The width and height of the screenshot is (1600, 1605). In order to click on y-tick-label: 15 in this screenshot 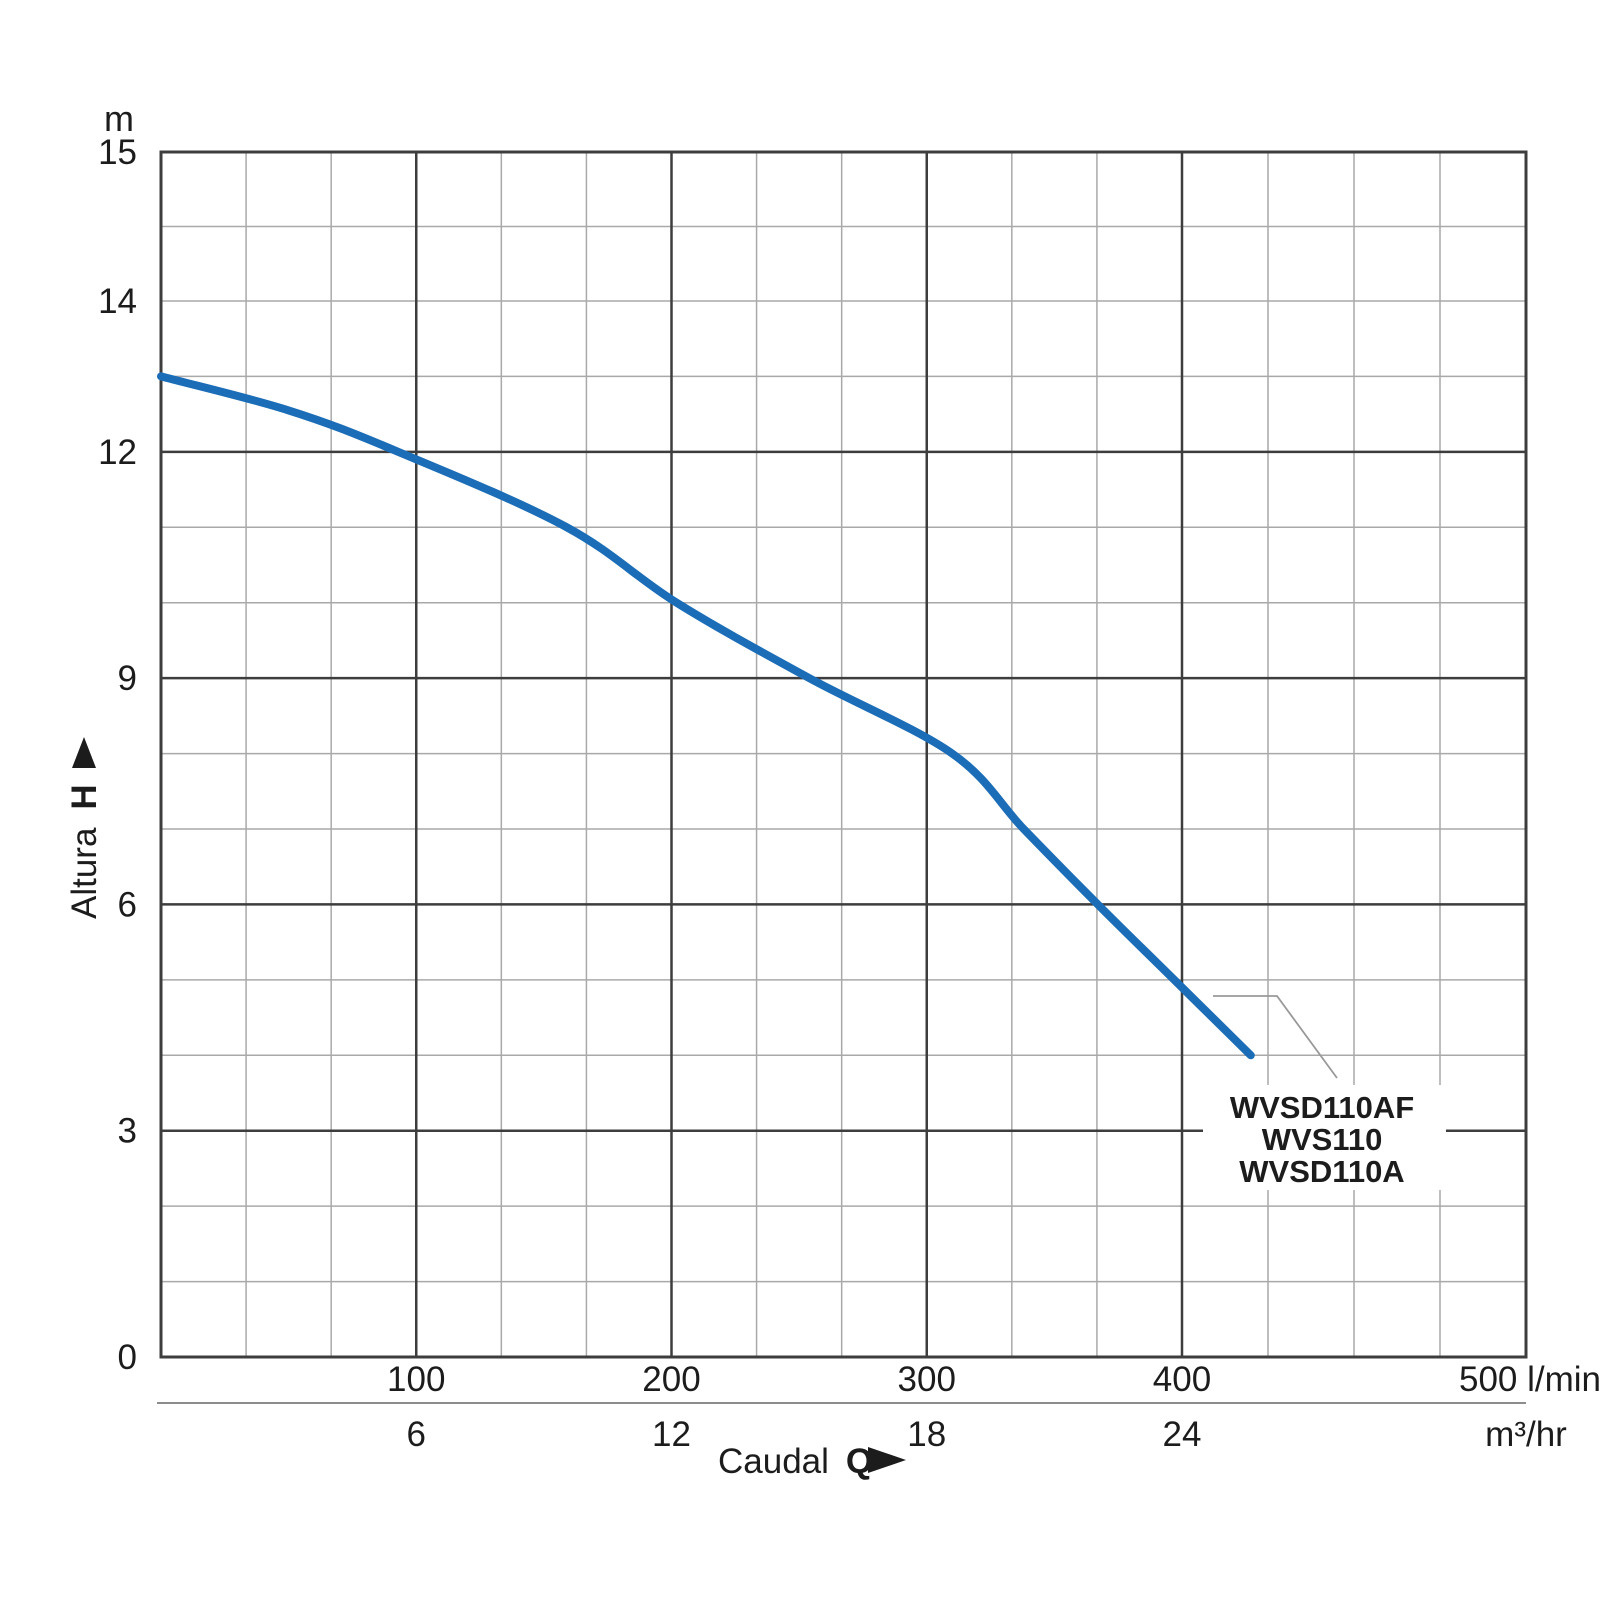, I will do `click(117, 152)`.